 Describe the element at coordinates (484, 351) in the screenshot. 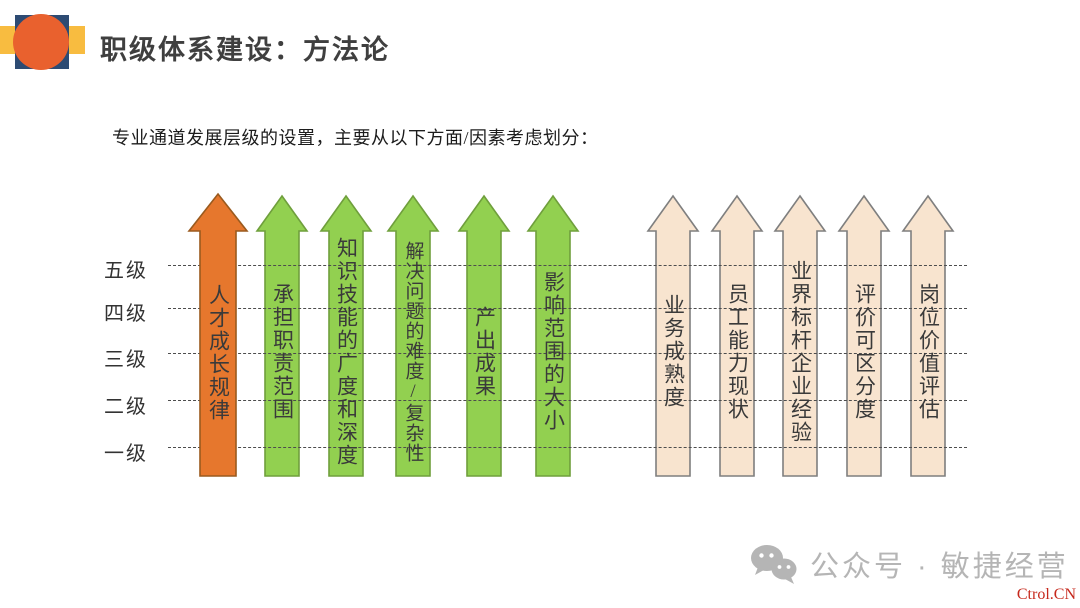

I see `factor-label: 产出成果` at that location.